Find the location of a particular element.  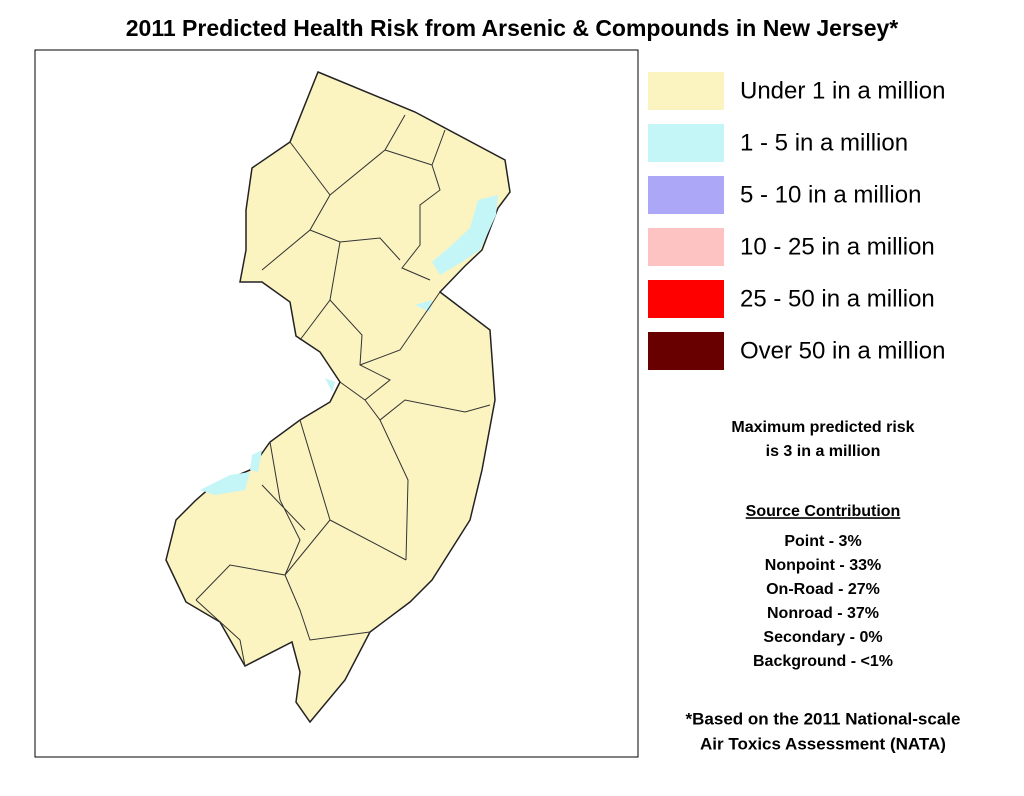

legend-label: 5 - 10 in a million is located at coordinates (830, 194).